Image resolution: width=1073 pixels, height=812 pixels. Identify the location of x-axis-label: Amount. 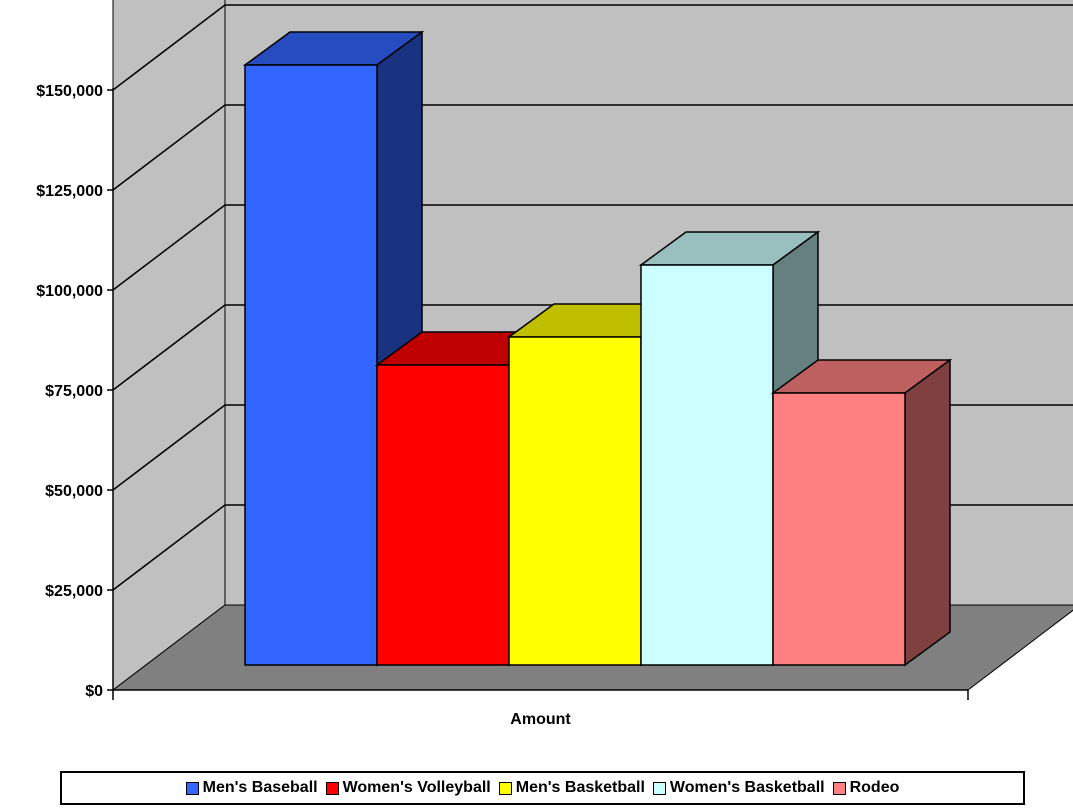
(540, 719).